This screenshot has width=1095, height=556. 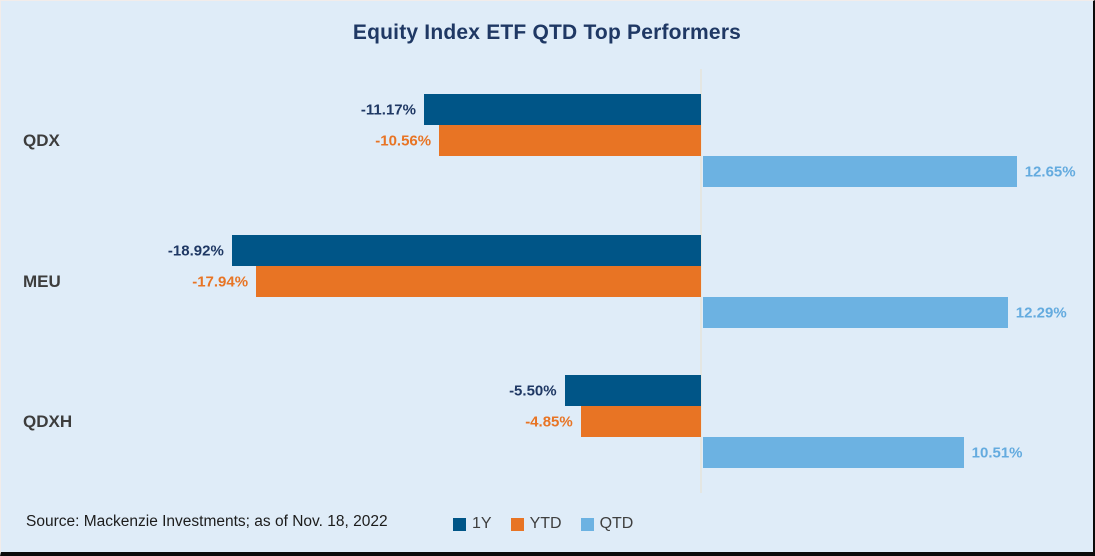 What do you see at coordinates (587, 524) in the screenshot?
I see `legend-swatch-qtd-icon` at bounding box center [587, 524].